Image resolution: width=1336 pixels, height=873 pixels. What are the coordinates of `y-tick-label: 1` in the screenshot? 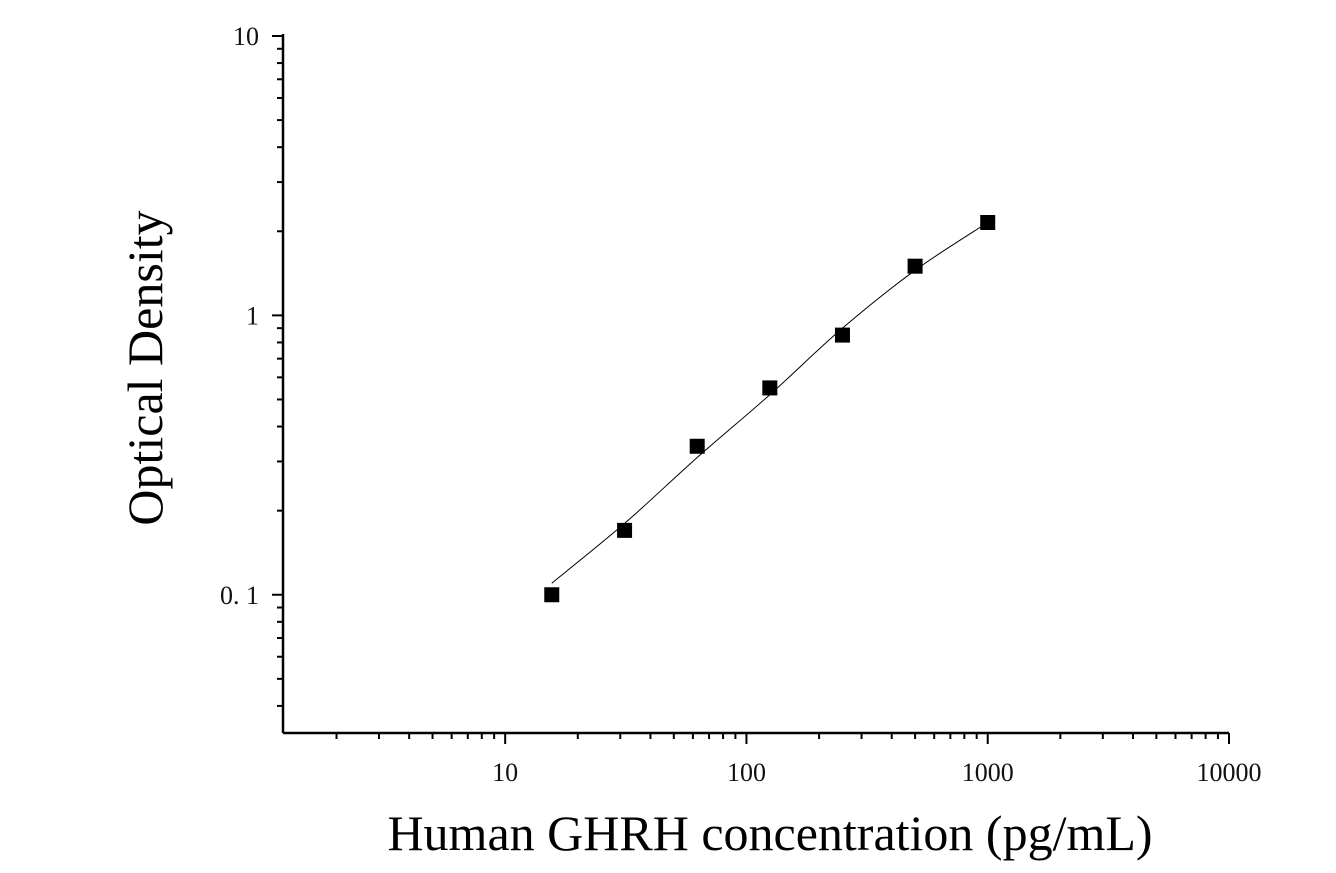 It's located at (252, 315).